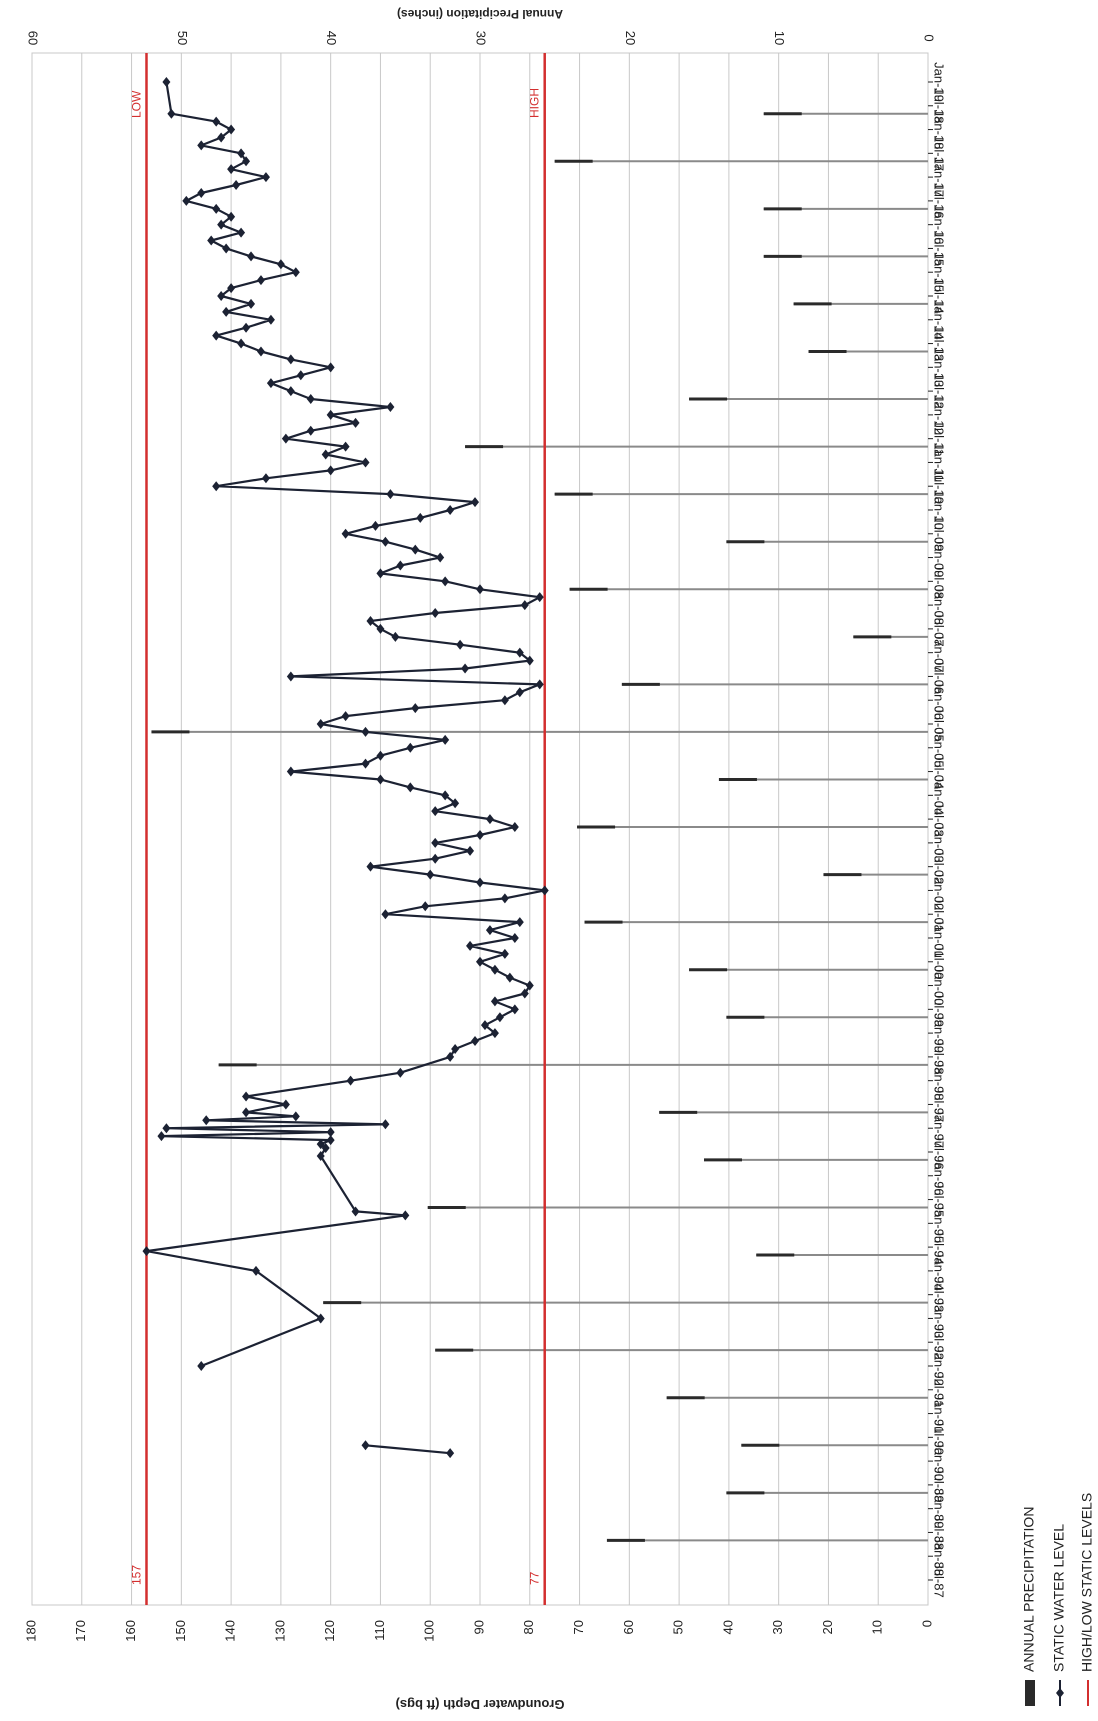 The image size is (1098, 1721). Describe the element at coordinates (939, 367) in the screenshot. I see `date-tick-label: Jan-13` at that location.